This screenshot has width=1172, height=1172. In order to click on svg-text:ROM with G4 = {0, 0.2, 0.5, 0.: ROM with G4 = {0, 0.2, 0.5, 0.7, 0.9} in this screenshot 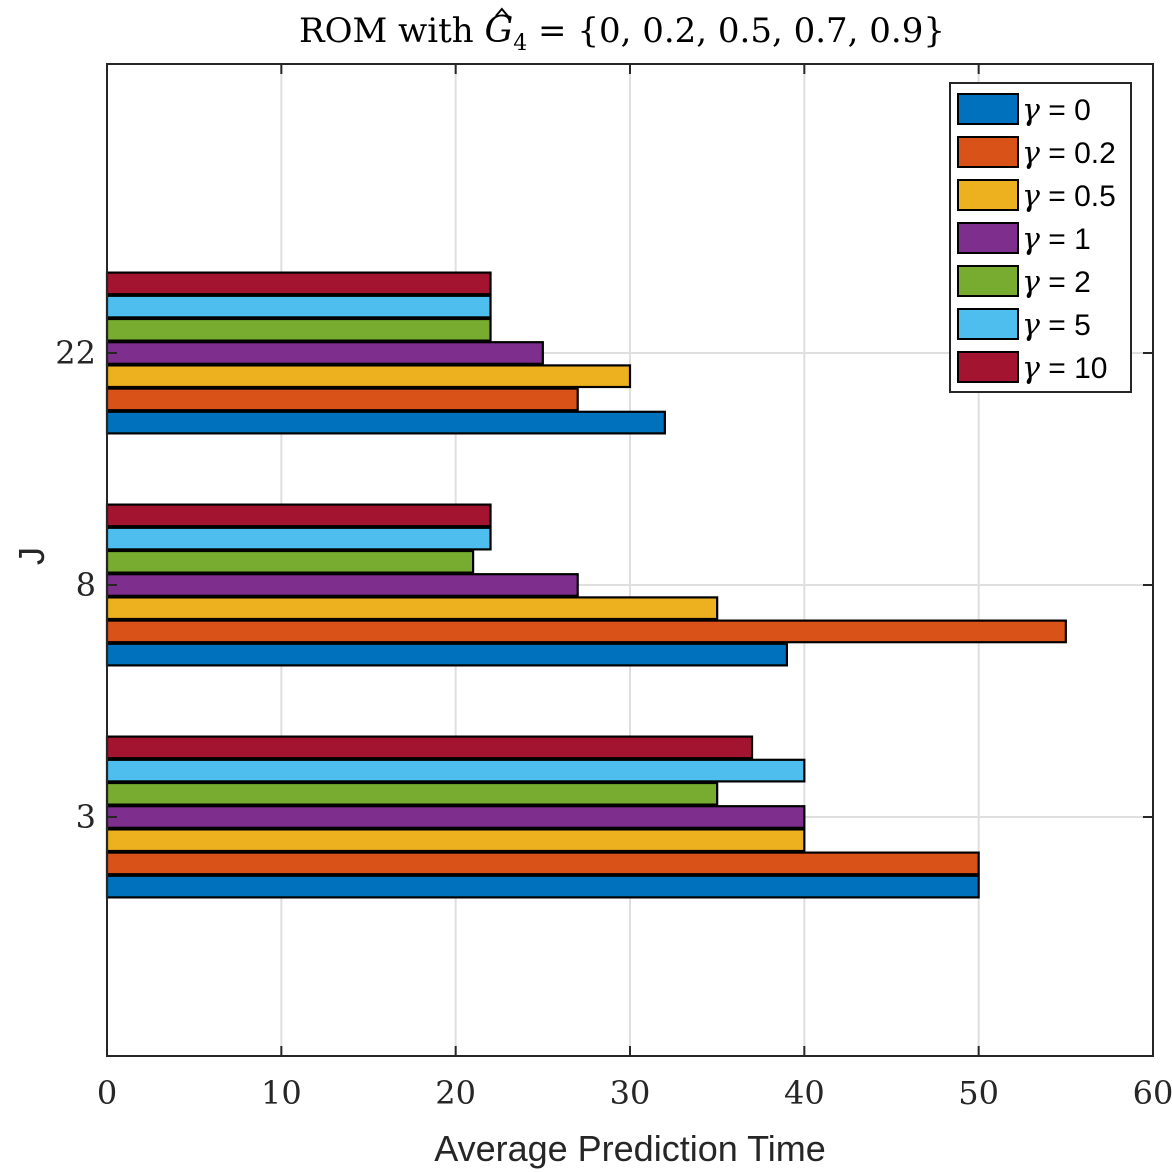, I will do `click(622, 33)`.